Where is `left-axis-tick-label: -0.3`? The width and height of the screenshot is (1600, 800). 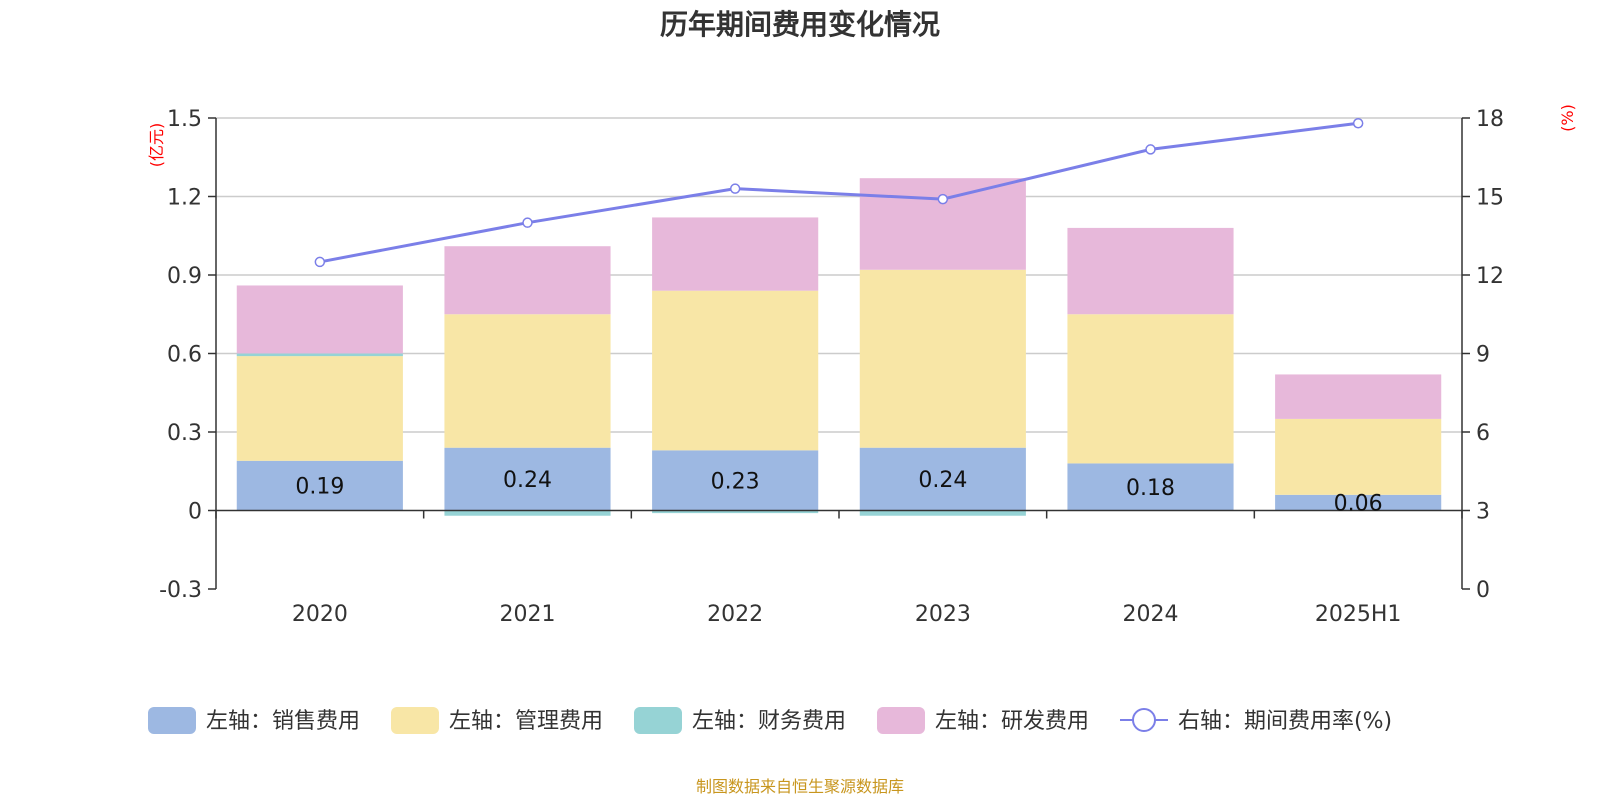
left-axis-tick-label: -0.3 is located at coordinates (180, 590).